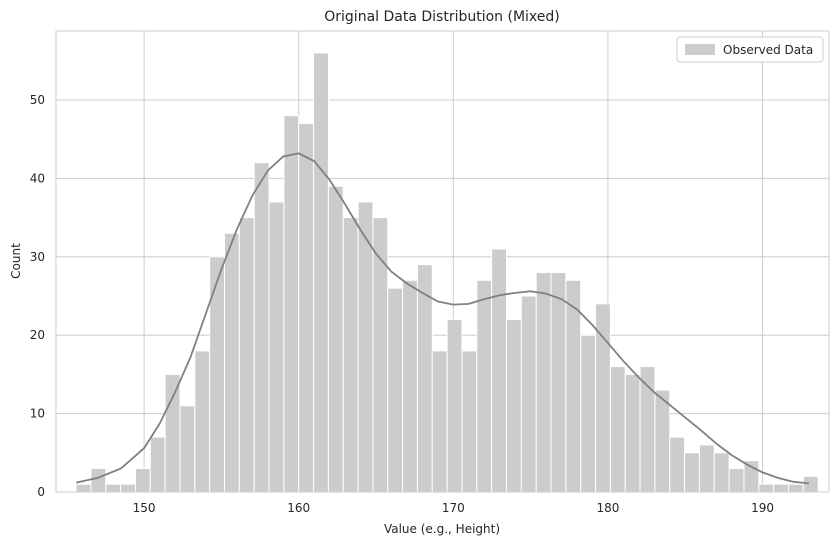 The width and height of the screenshot is (839, 545). Describe the element at coordinates (37, 335) in the screenshot. I see `y-tick-label: 20` at that location.